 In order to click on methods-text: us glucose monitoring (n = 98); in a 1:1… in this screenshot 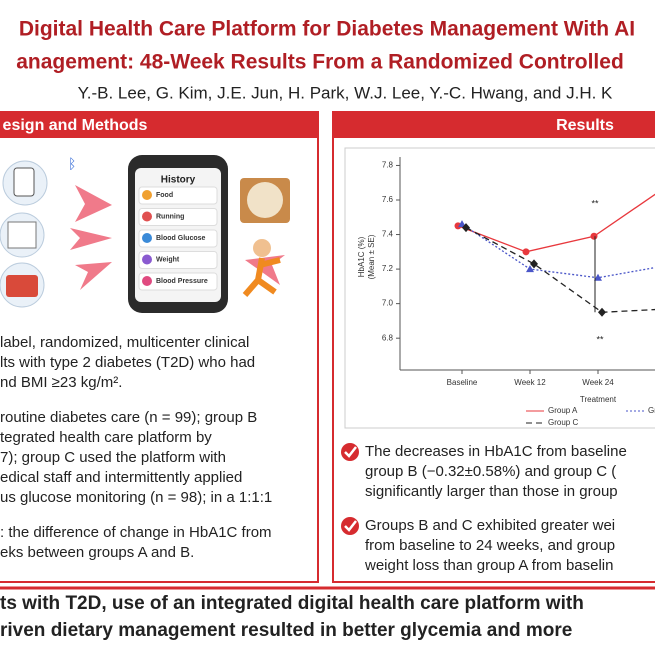, I will do `click(136, 497)`.